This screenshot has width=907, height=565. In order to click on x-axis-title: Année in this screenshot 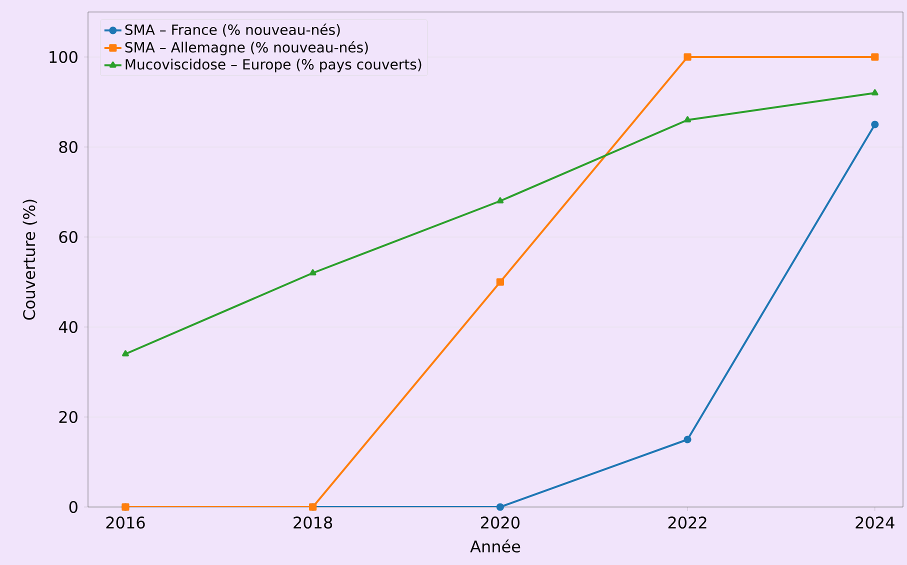, I will do `click(495, 546)`.